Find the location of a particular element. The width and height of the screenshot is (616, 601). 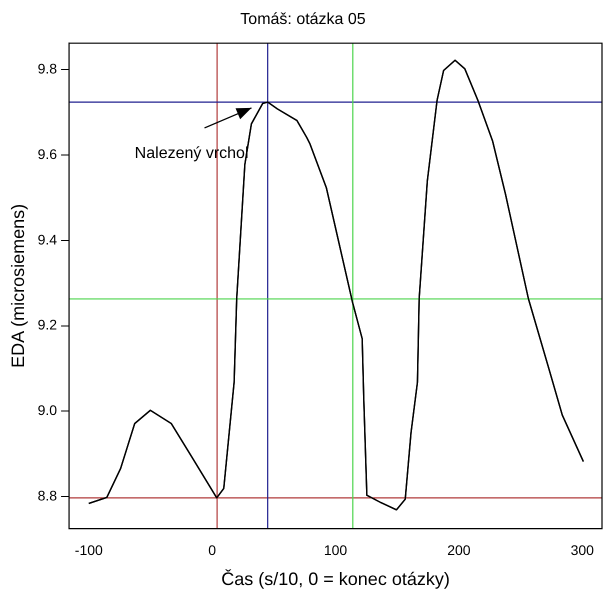

y-tick-label: 9.4 is located at coordinates (48, 239).